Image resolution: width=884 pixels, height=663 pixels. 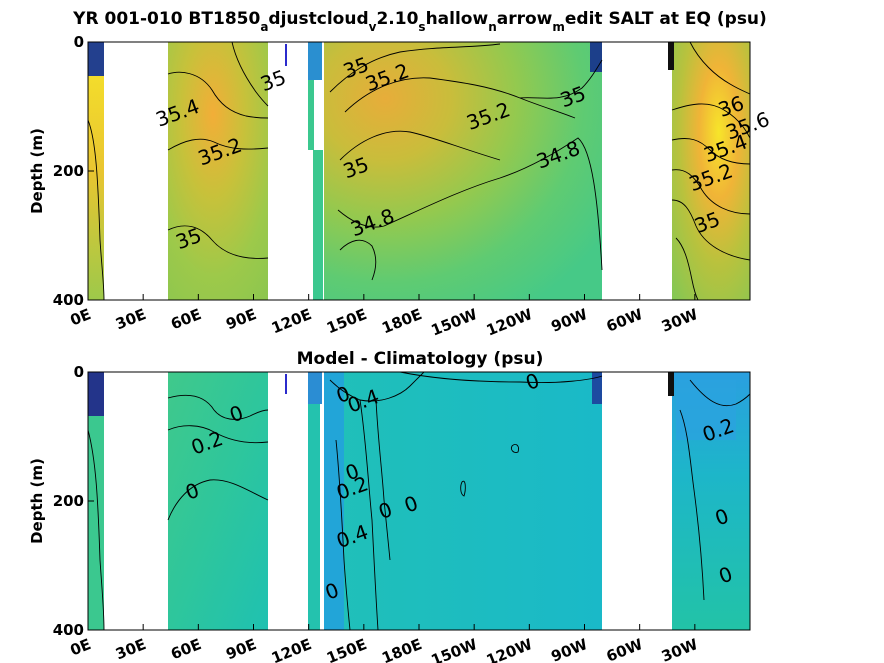 I want to click on title-segment: arrow, so click(x=525, y=19).